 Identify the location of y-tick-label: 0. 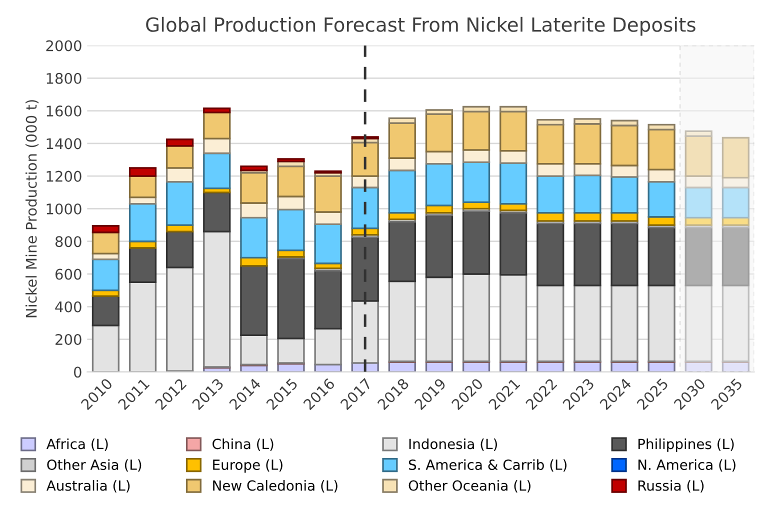
(78, 372).